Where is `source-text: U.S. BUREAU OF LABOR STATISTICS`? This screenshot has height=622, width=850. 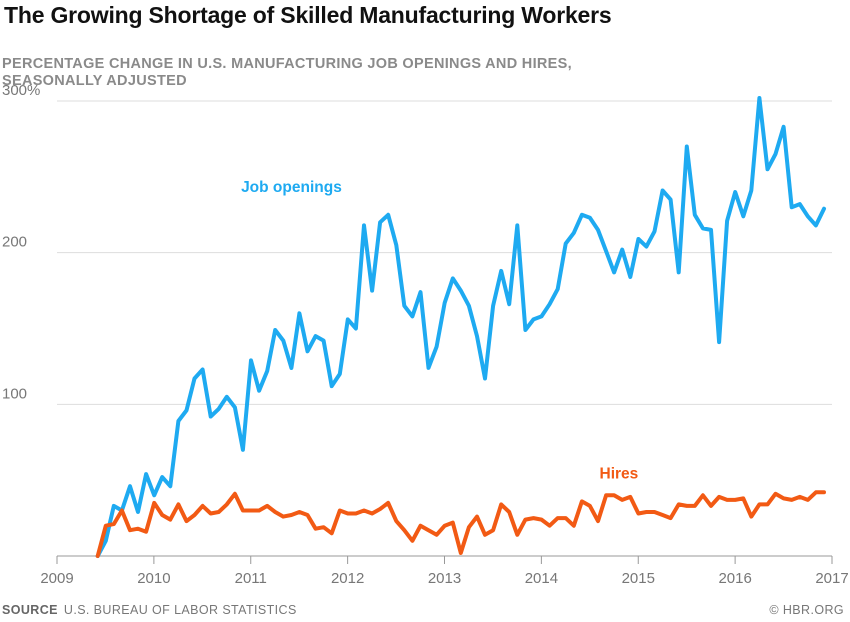 source-text: U.S. BUREAU OF LABOR STATISTICS is located at coordinates (180, 610).